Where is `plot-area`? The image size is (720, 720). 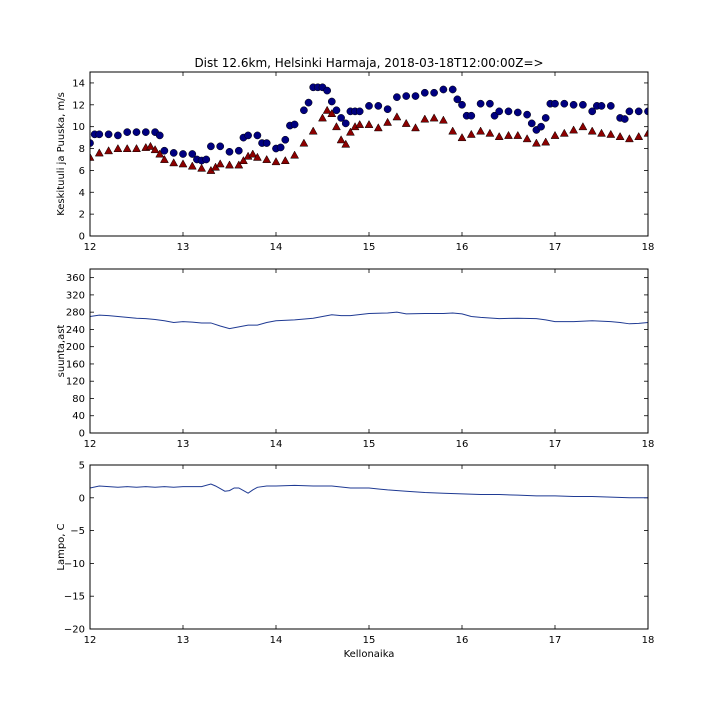 plot-area is located at coordinates (369, 320).